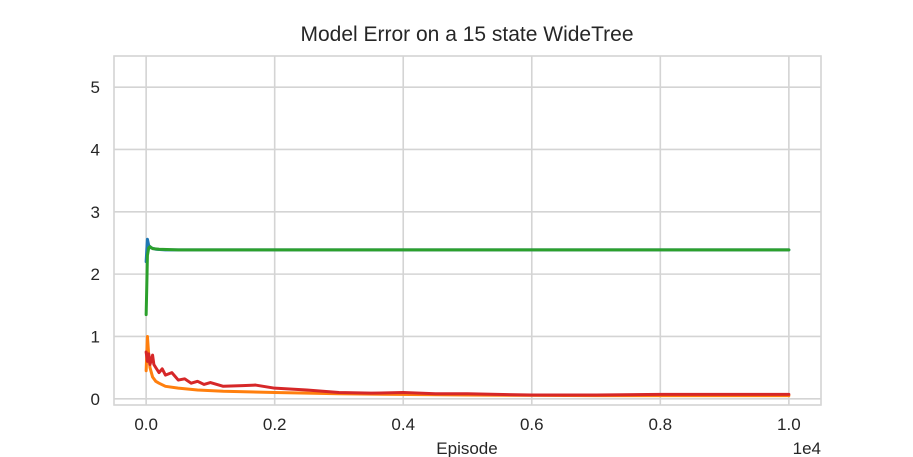 This screenshot has width=913, height=457. Describe the element at coordinates (95, 87) in the screenshot. I see `y-tick-label: 5` at that location.